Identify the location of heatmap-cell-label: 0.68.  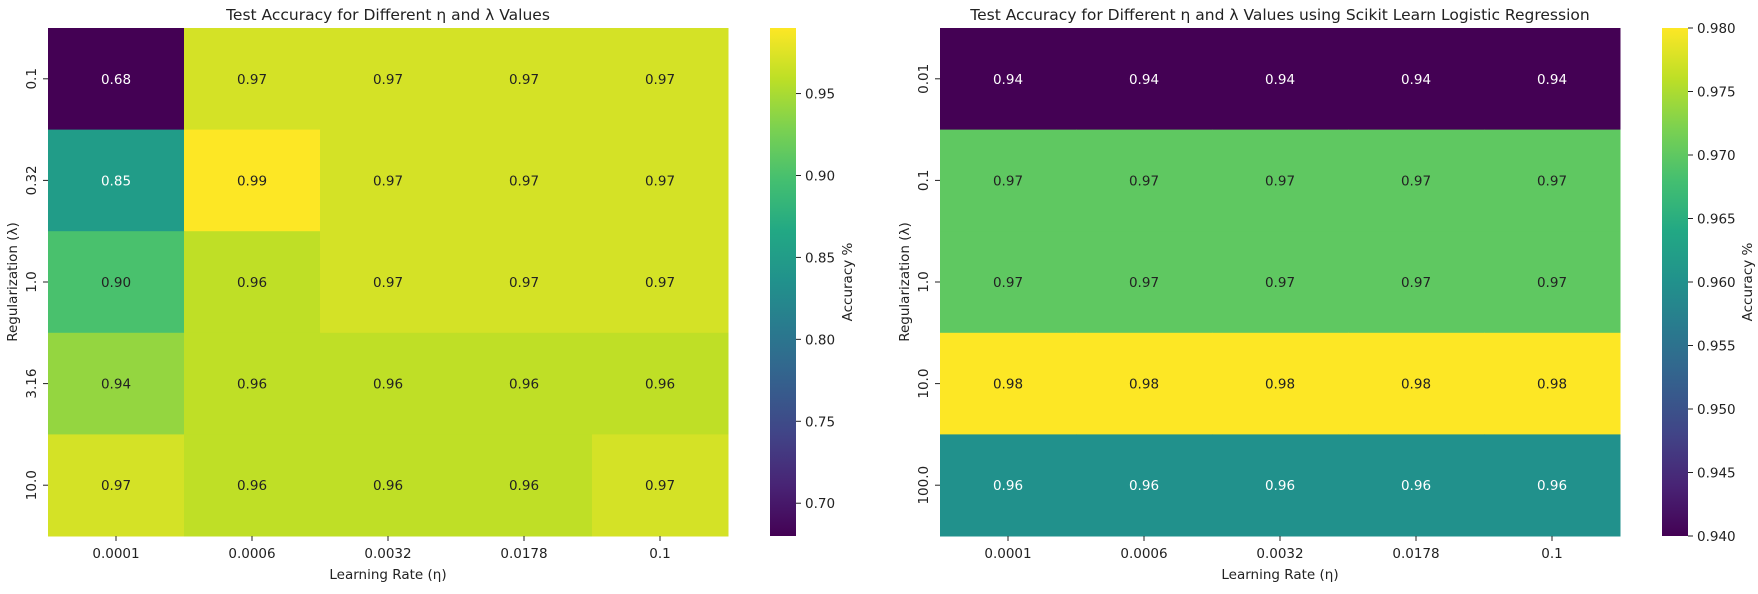
(116, 80).